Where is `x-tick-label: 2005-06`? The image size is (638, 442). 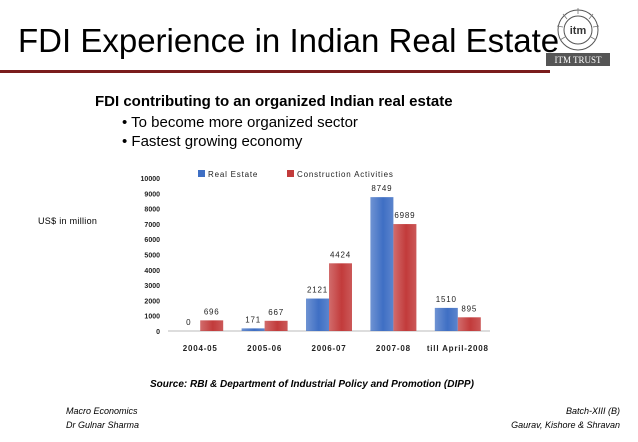 x-tick-label: 2005-06 is located at coordinates (264, 348).